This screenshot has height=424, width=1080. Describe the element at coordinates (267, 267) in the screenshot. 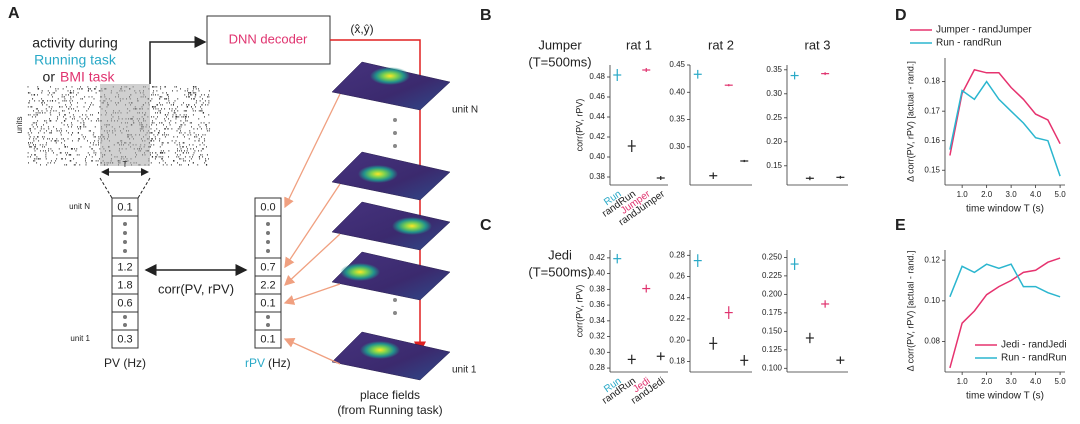

I see `value: 0.7` at that location.